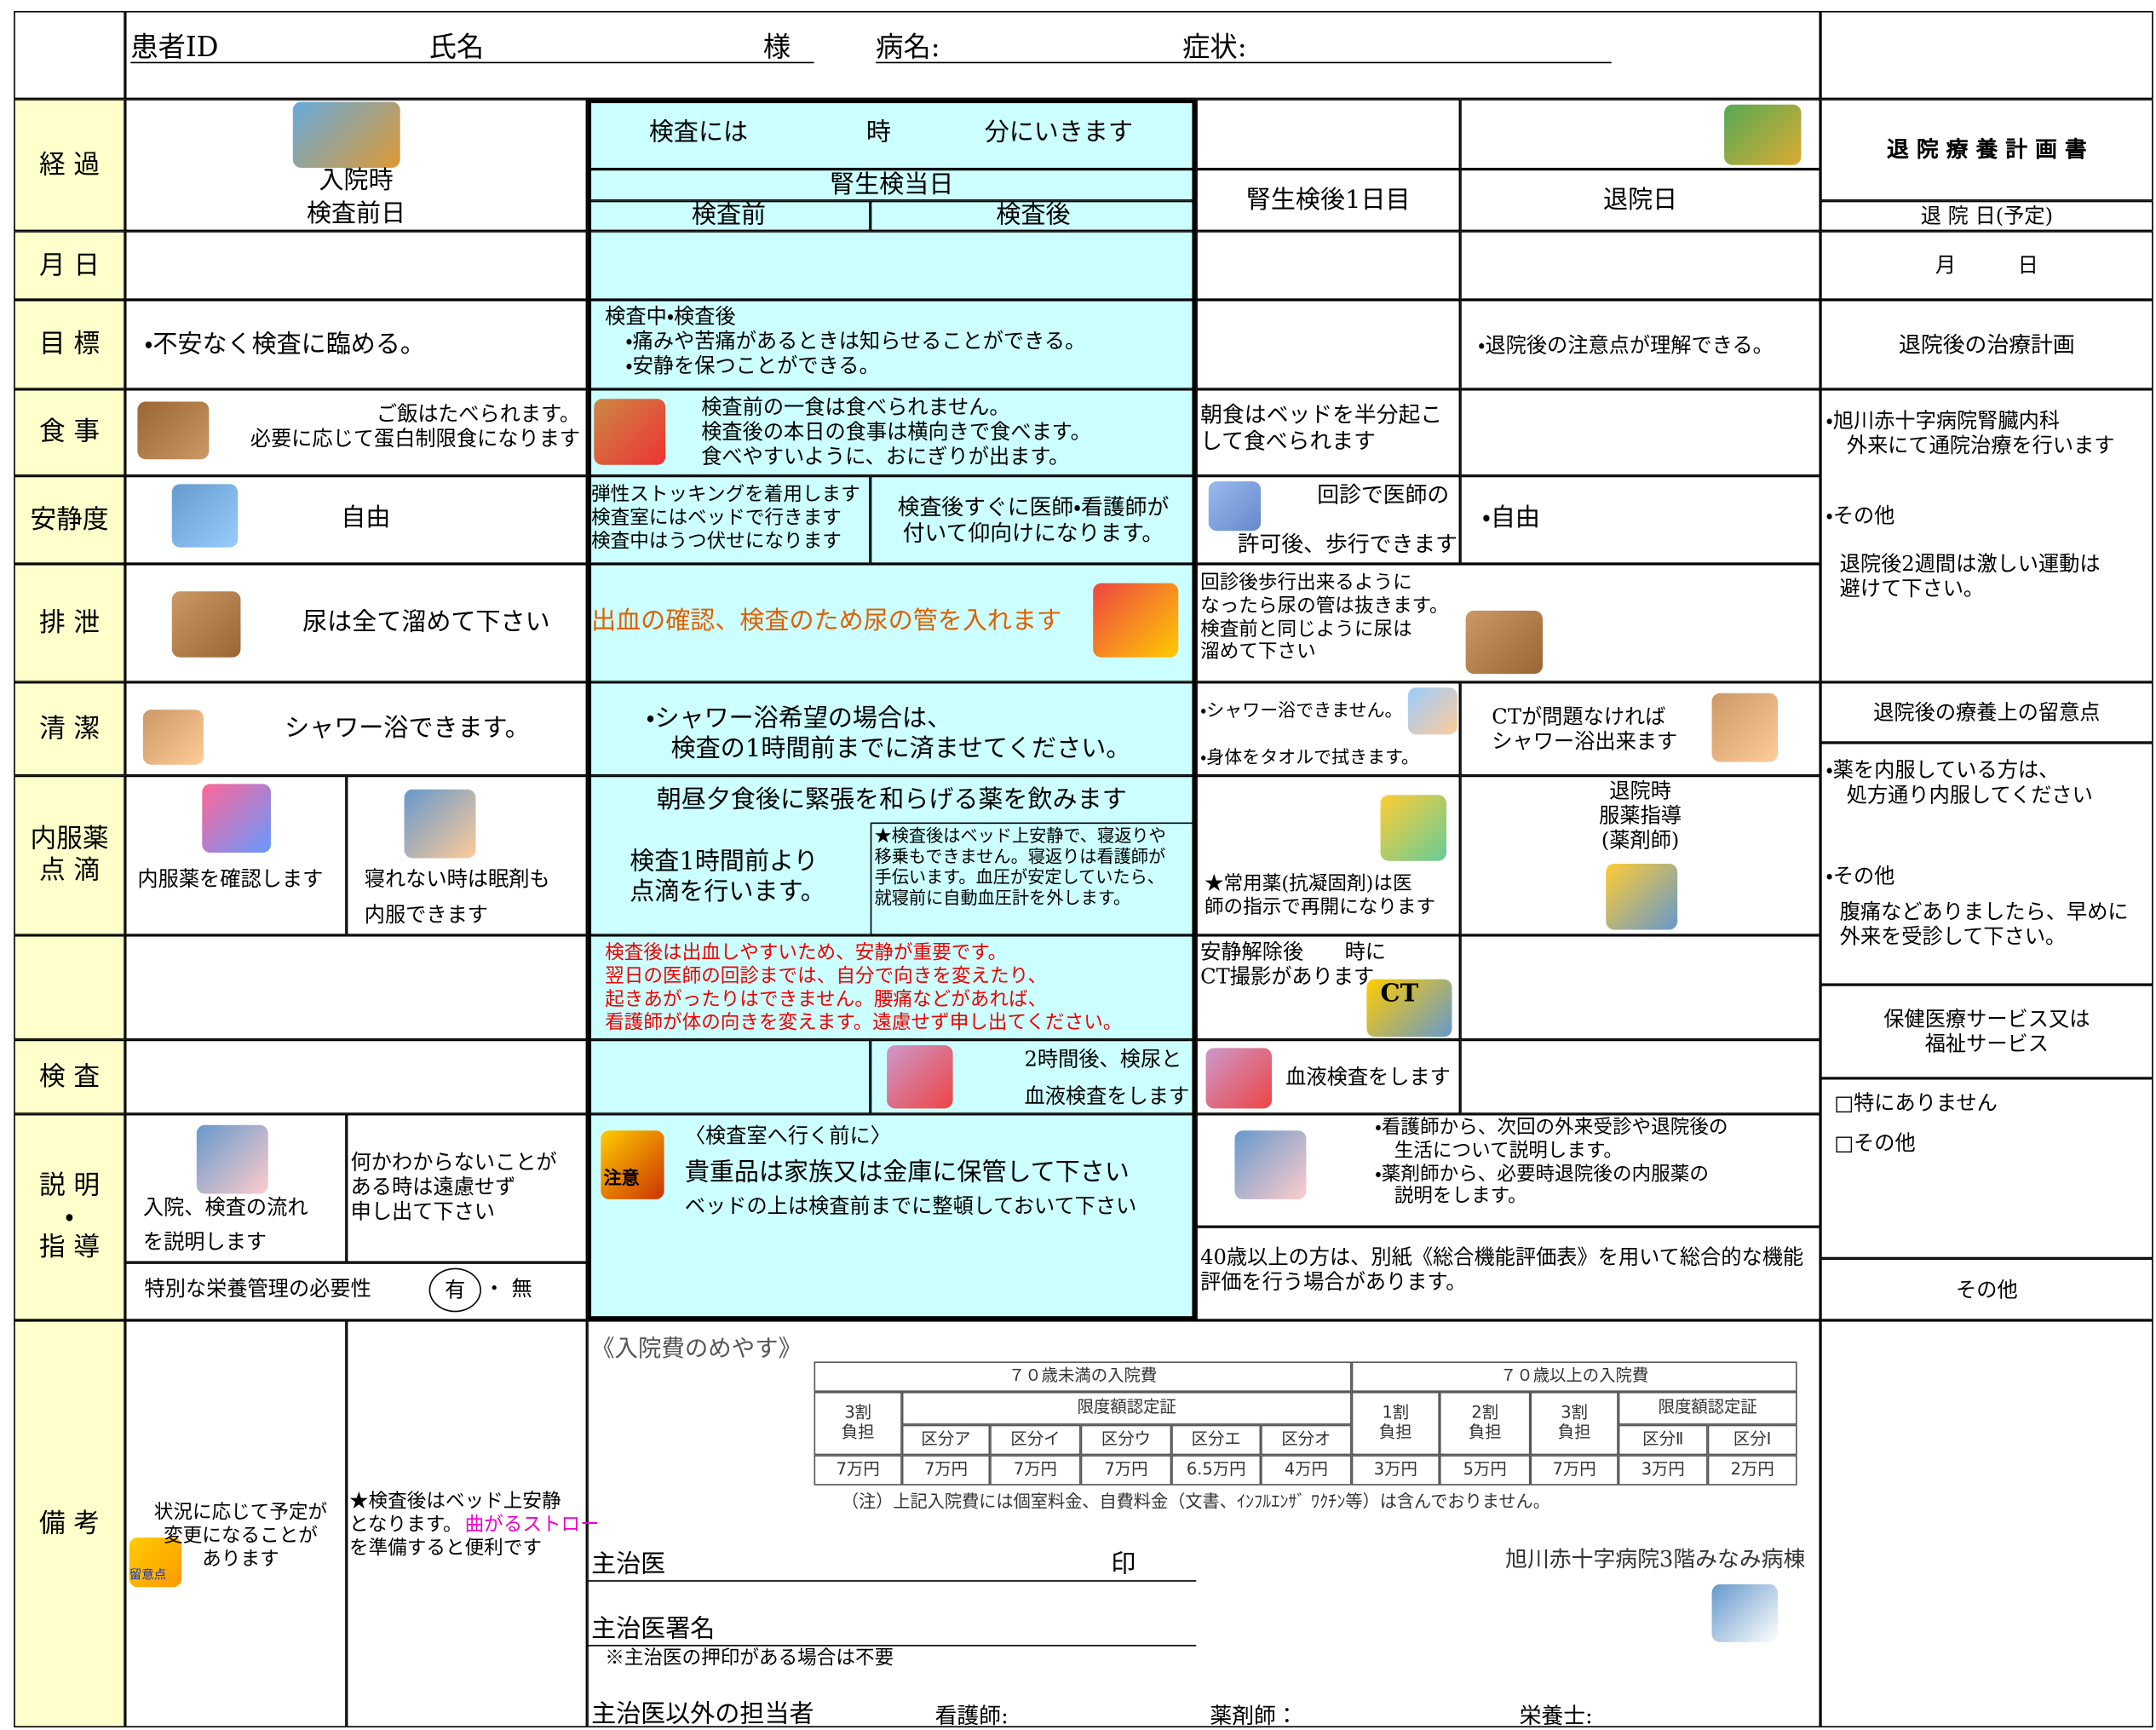 This screenshot has height=1730, width=2156. I want to click on text: 主治医署名, so click(653, 1629).